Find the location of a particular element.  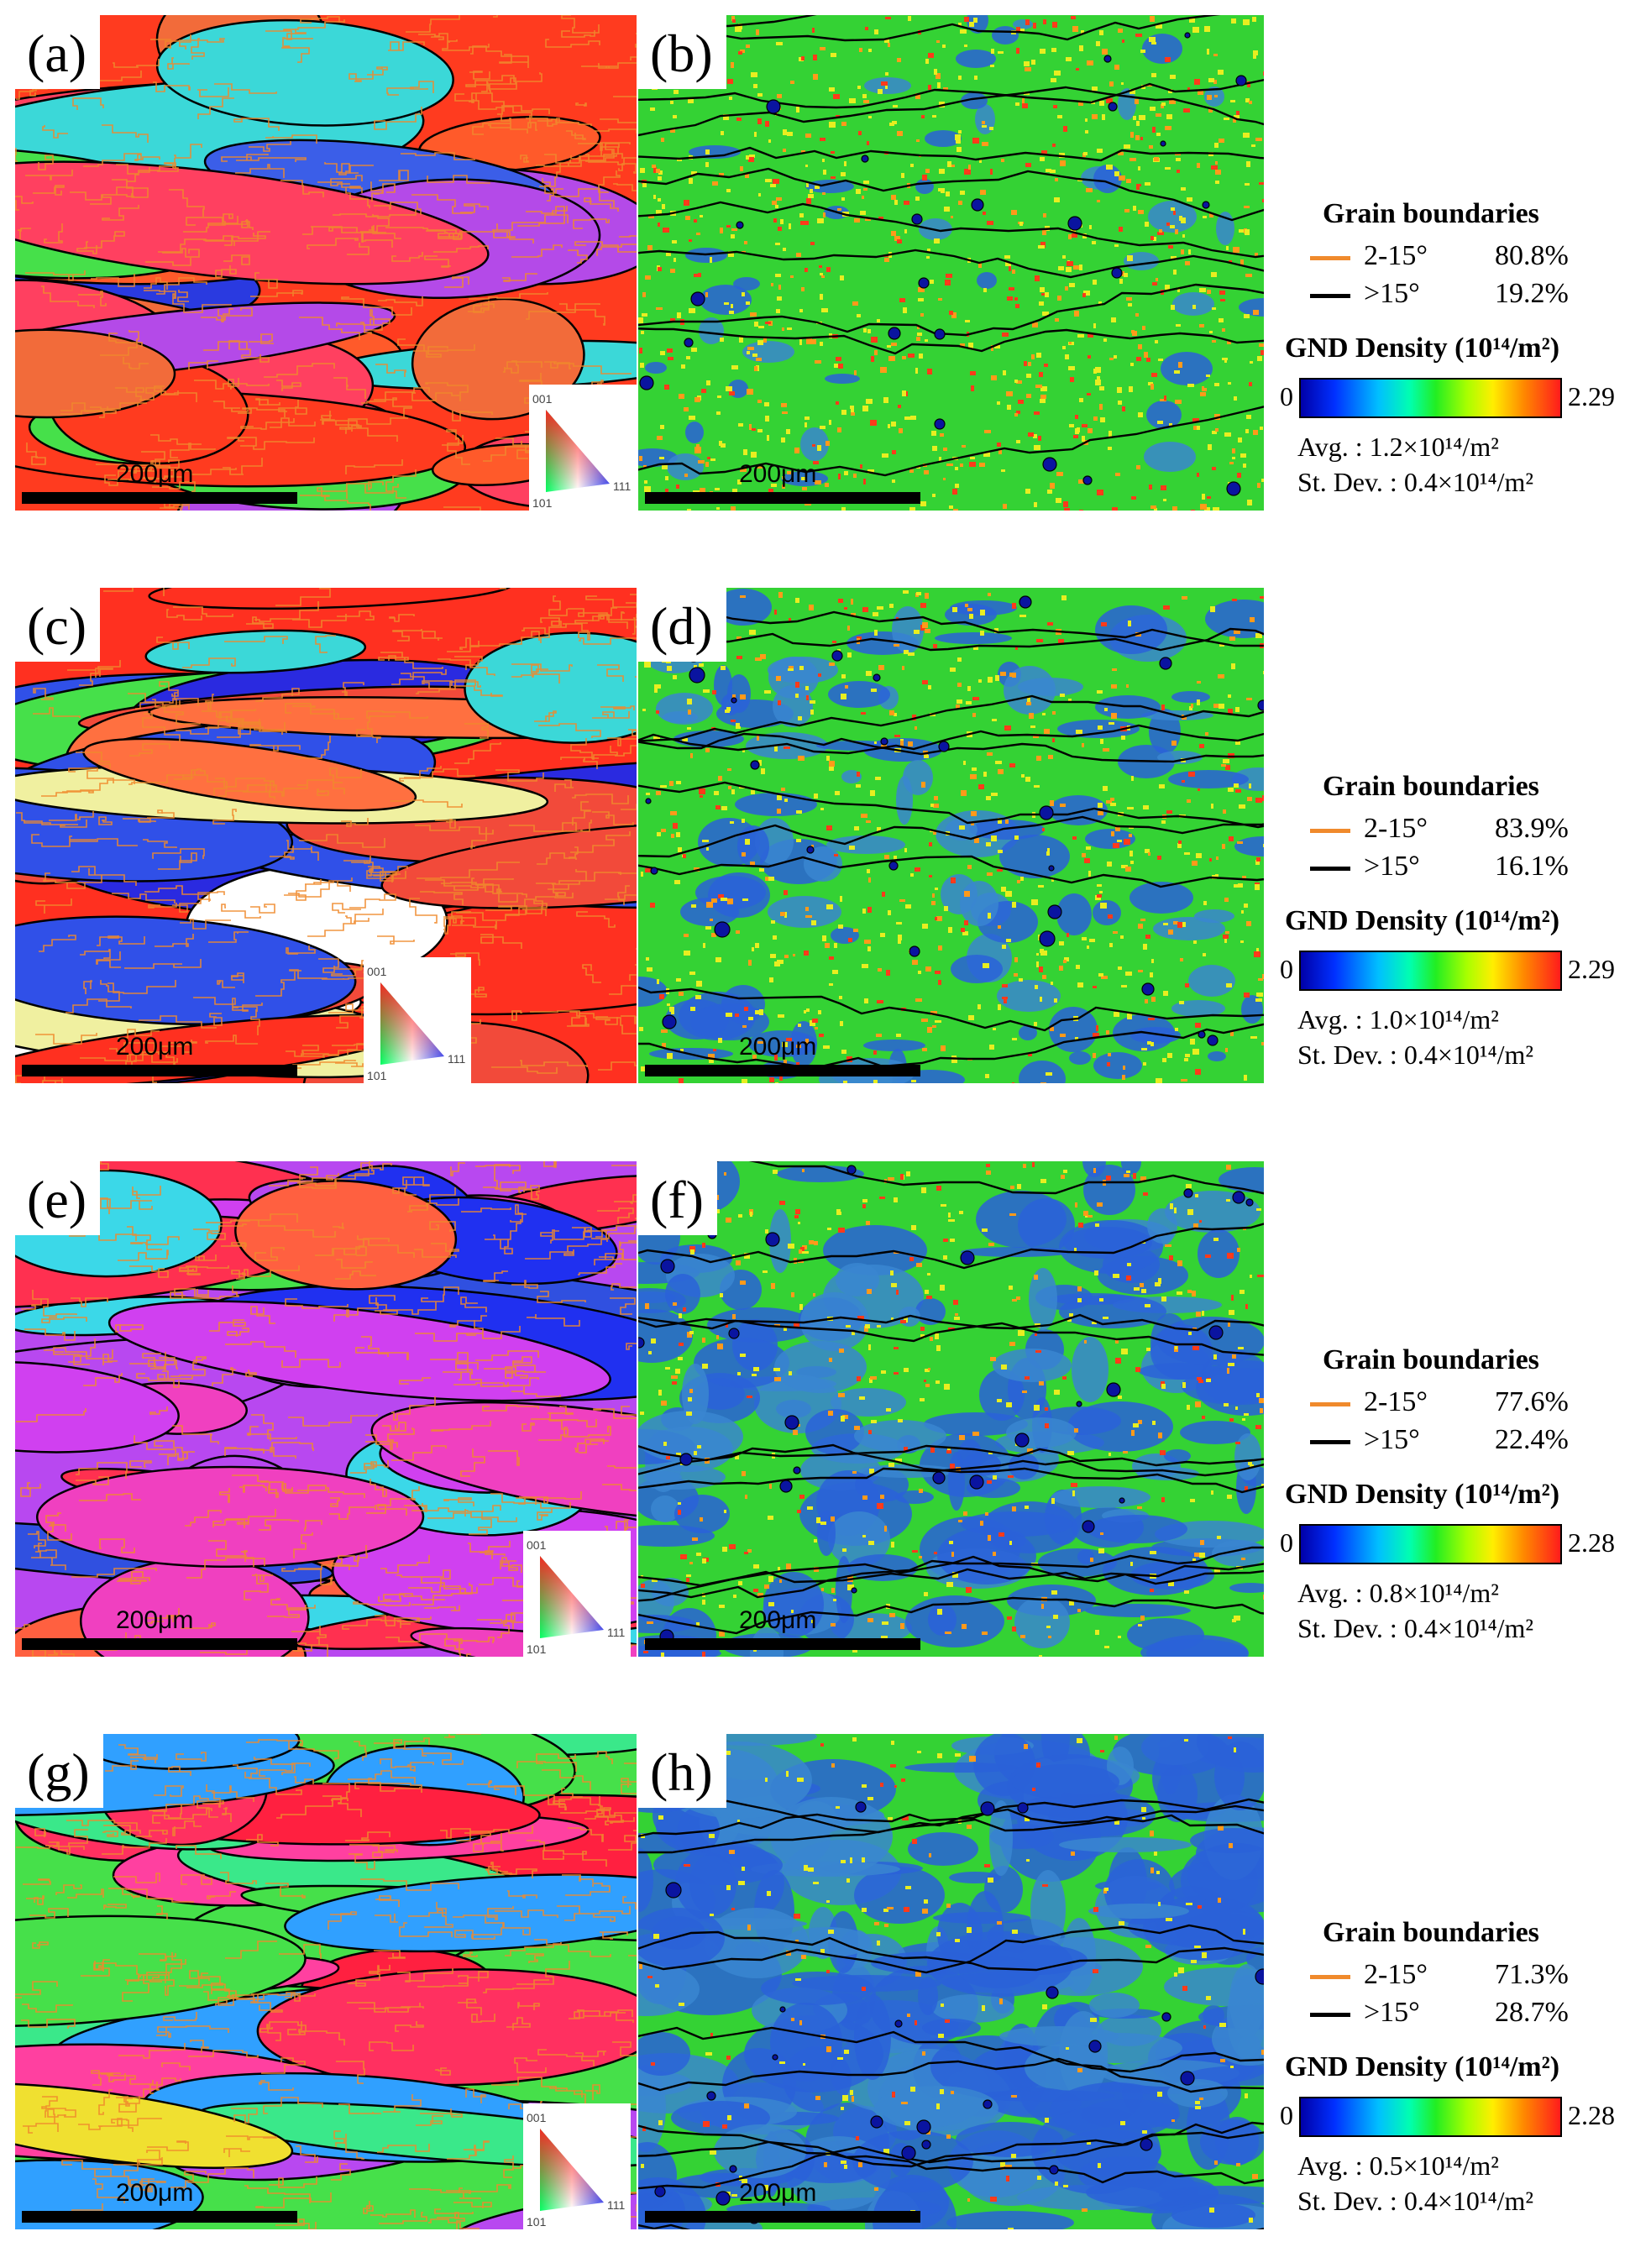

high-angle-fraction: 19.2% is located at coordinates (1532, 294).